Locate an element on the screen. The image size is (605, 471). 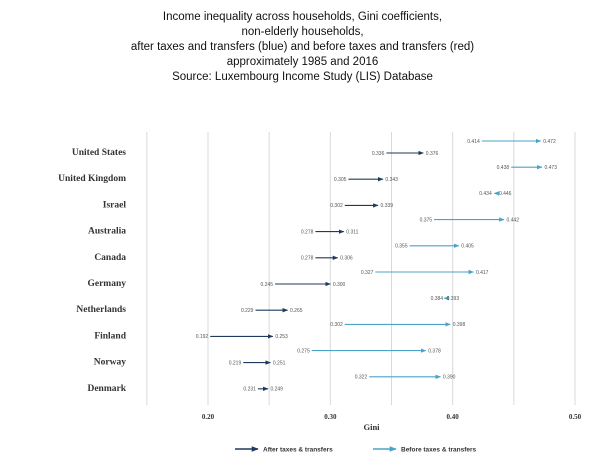
after-end-label: 0.339 is located at coordinates (387, 206).